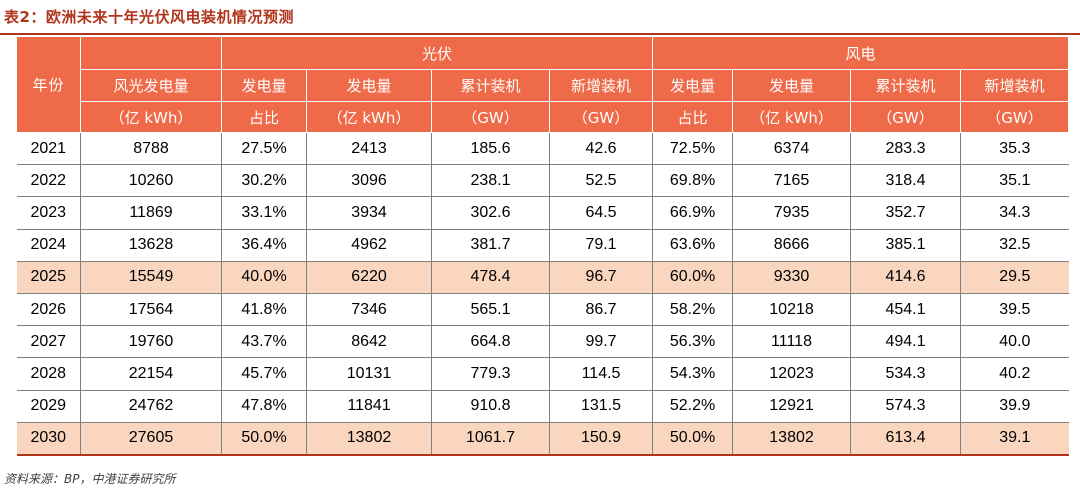 The width and height of the screenshot is (1080, 495). What do you see at coordinates (1014, 149) in the screenshot?
I see `cell-wind-new: 35.3` at bounding box center [1014, 149].